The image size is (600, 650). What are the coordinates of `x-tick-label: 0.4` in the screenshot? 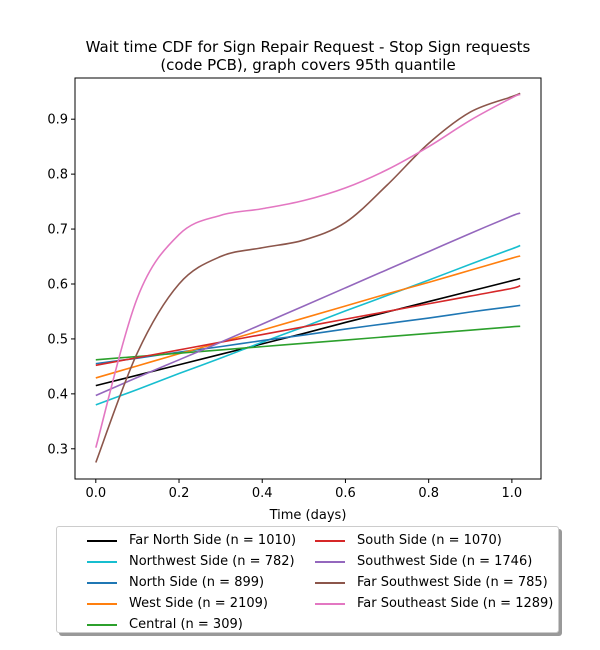 It's located at (262, 493).